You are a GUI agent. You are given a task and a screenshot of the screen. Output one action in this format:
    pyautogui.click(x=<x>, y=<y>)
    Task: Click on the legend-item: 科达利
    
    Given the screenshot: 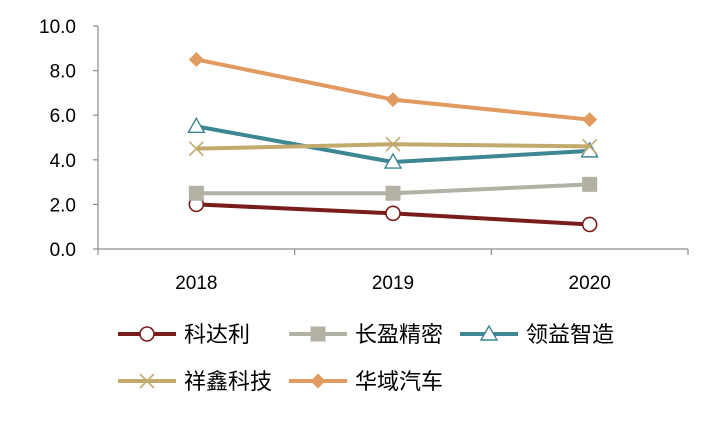 What is the action you would take?
    pyautogui.click(x=184, y=334)
    